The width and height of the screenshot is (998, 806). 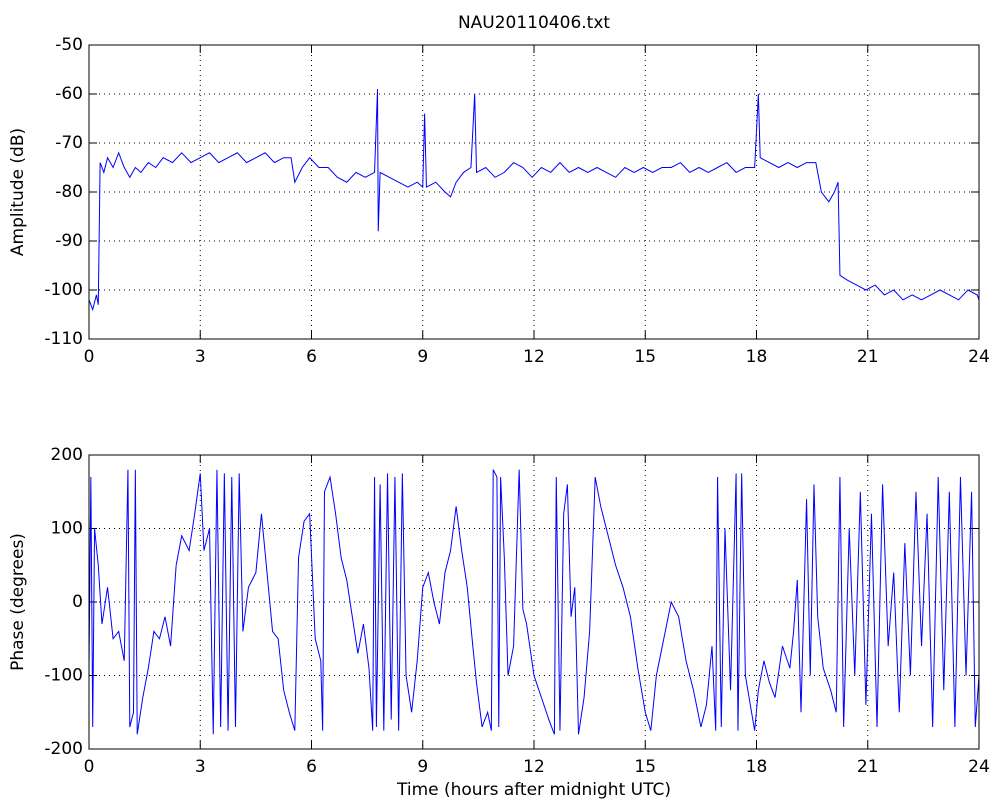 I want to click on y-tick-label: -200, so click(x=63, y=749).